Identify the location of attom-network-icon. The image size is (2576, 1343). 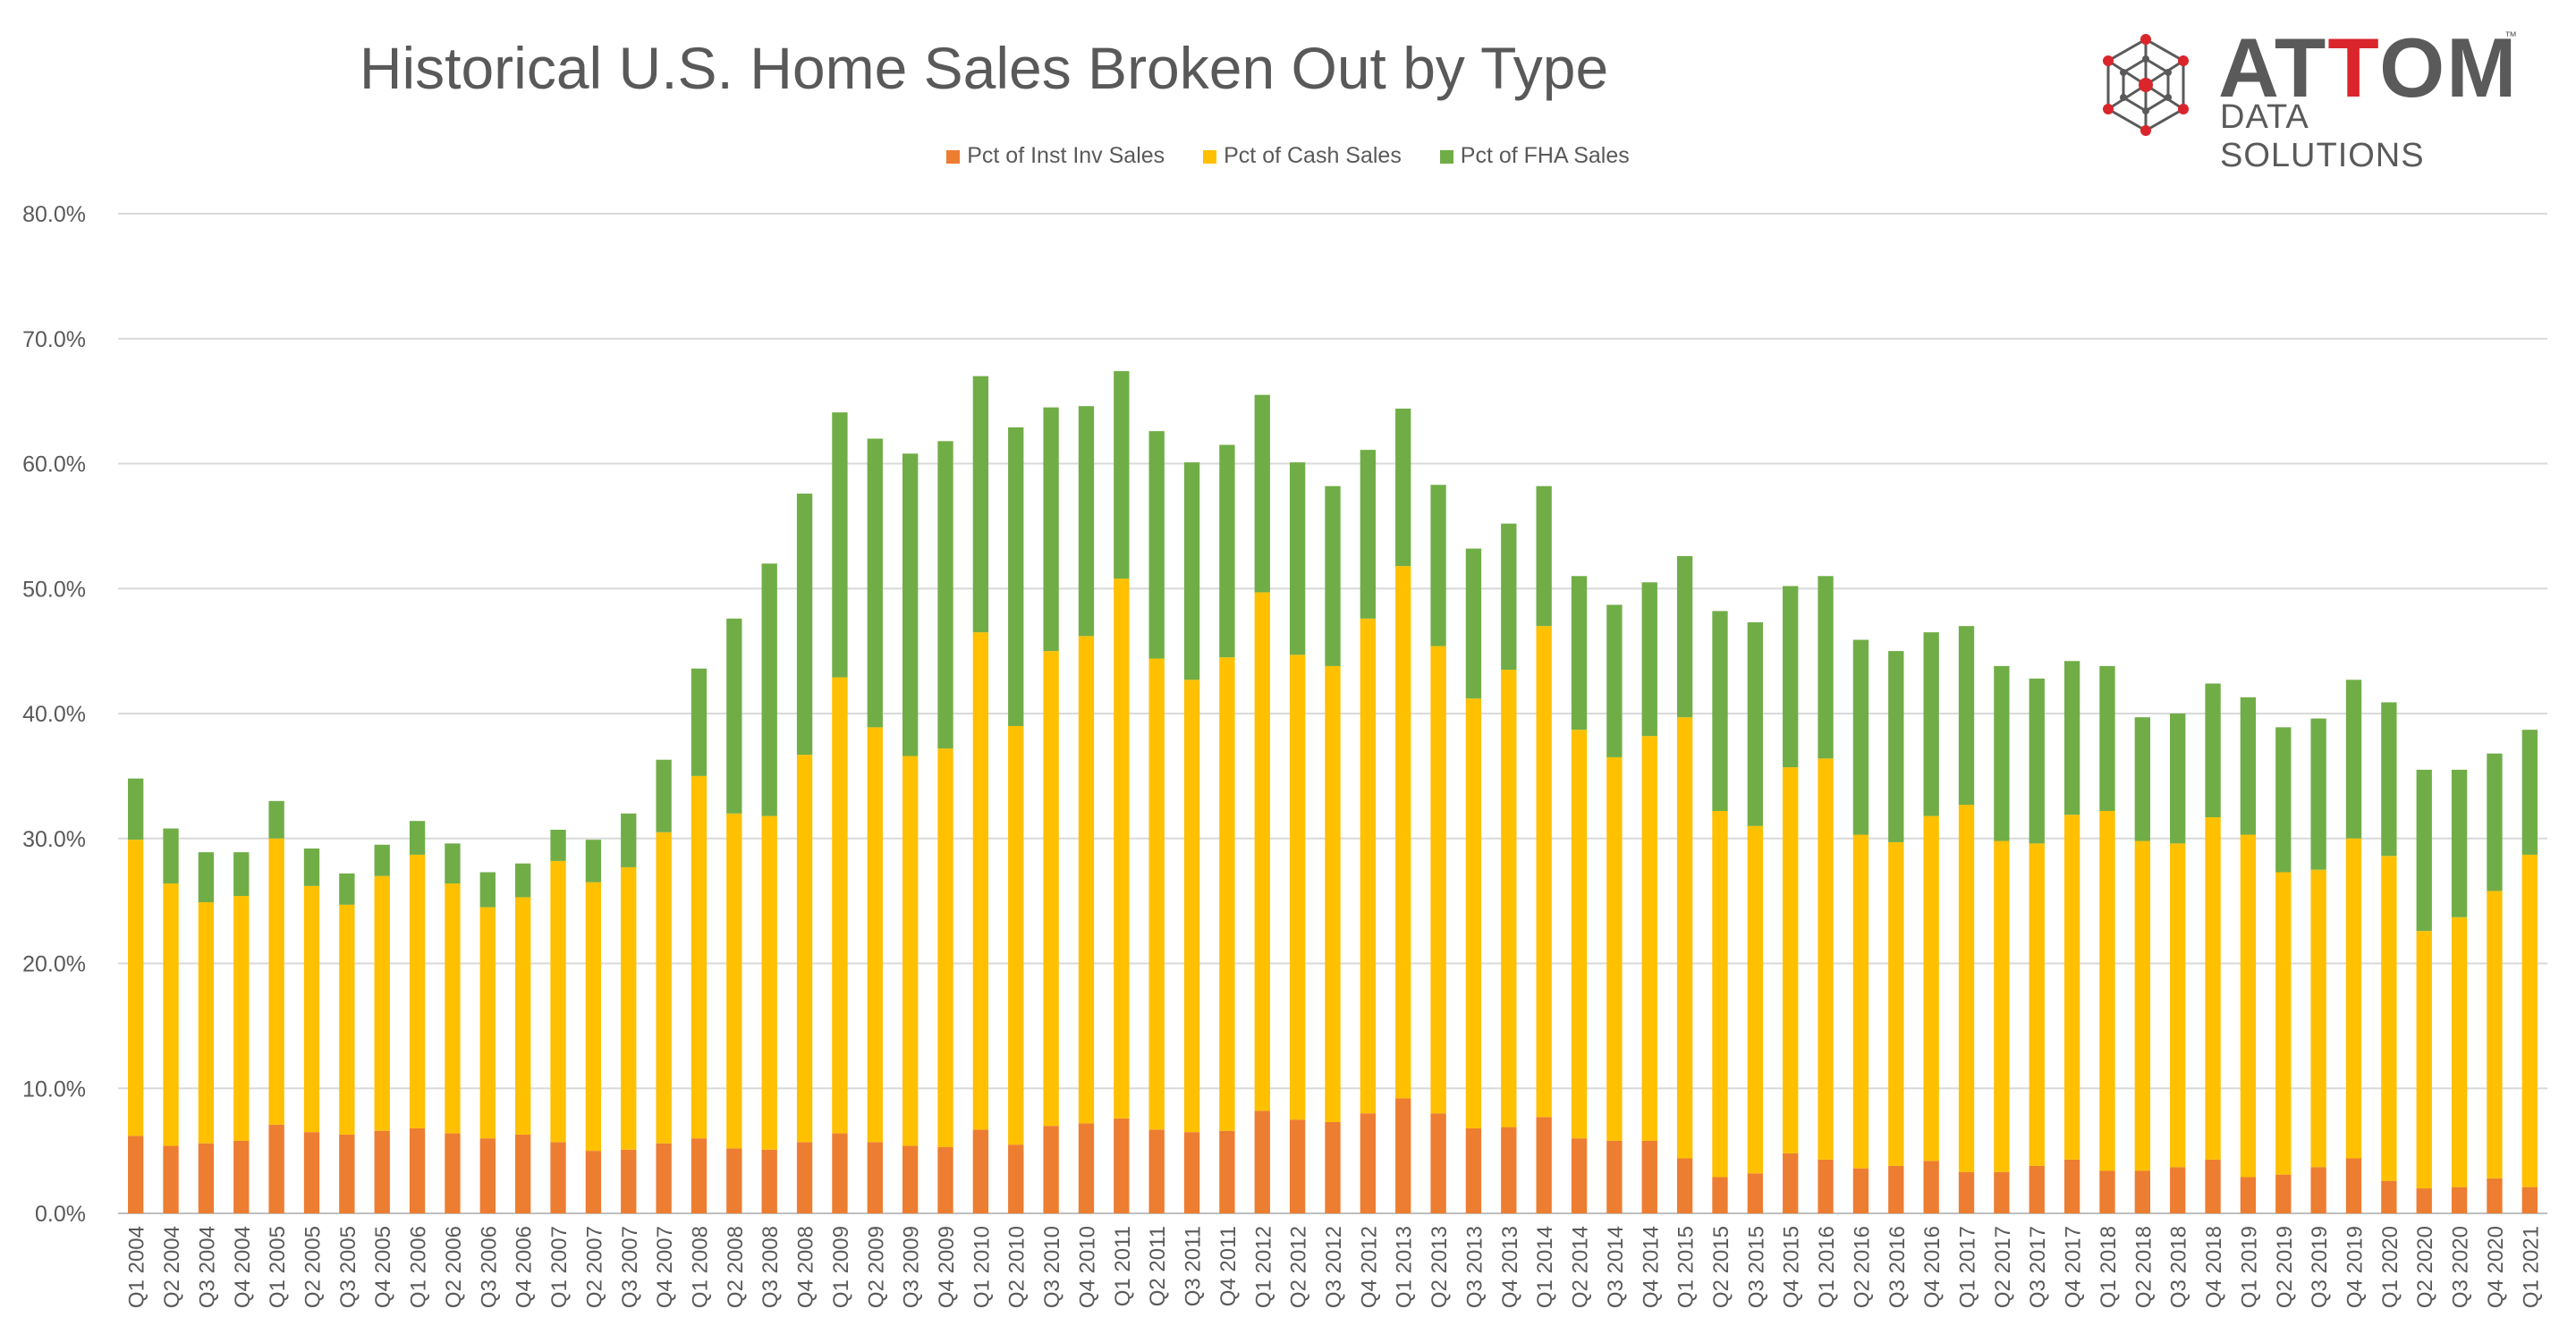
(2146, 85).